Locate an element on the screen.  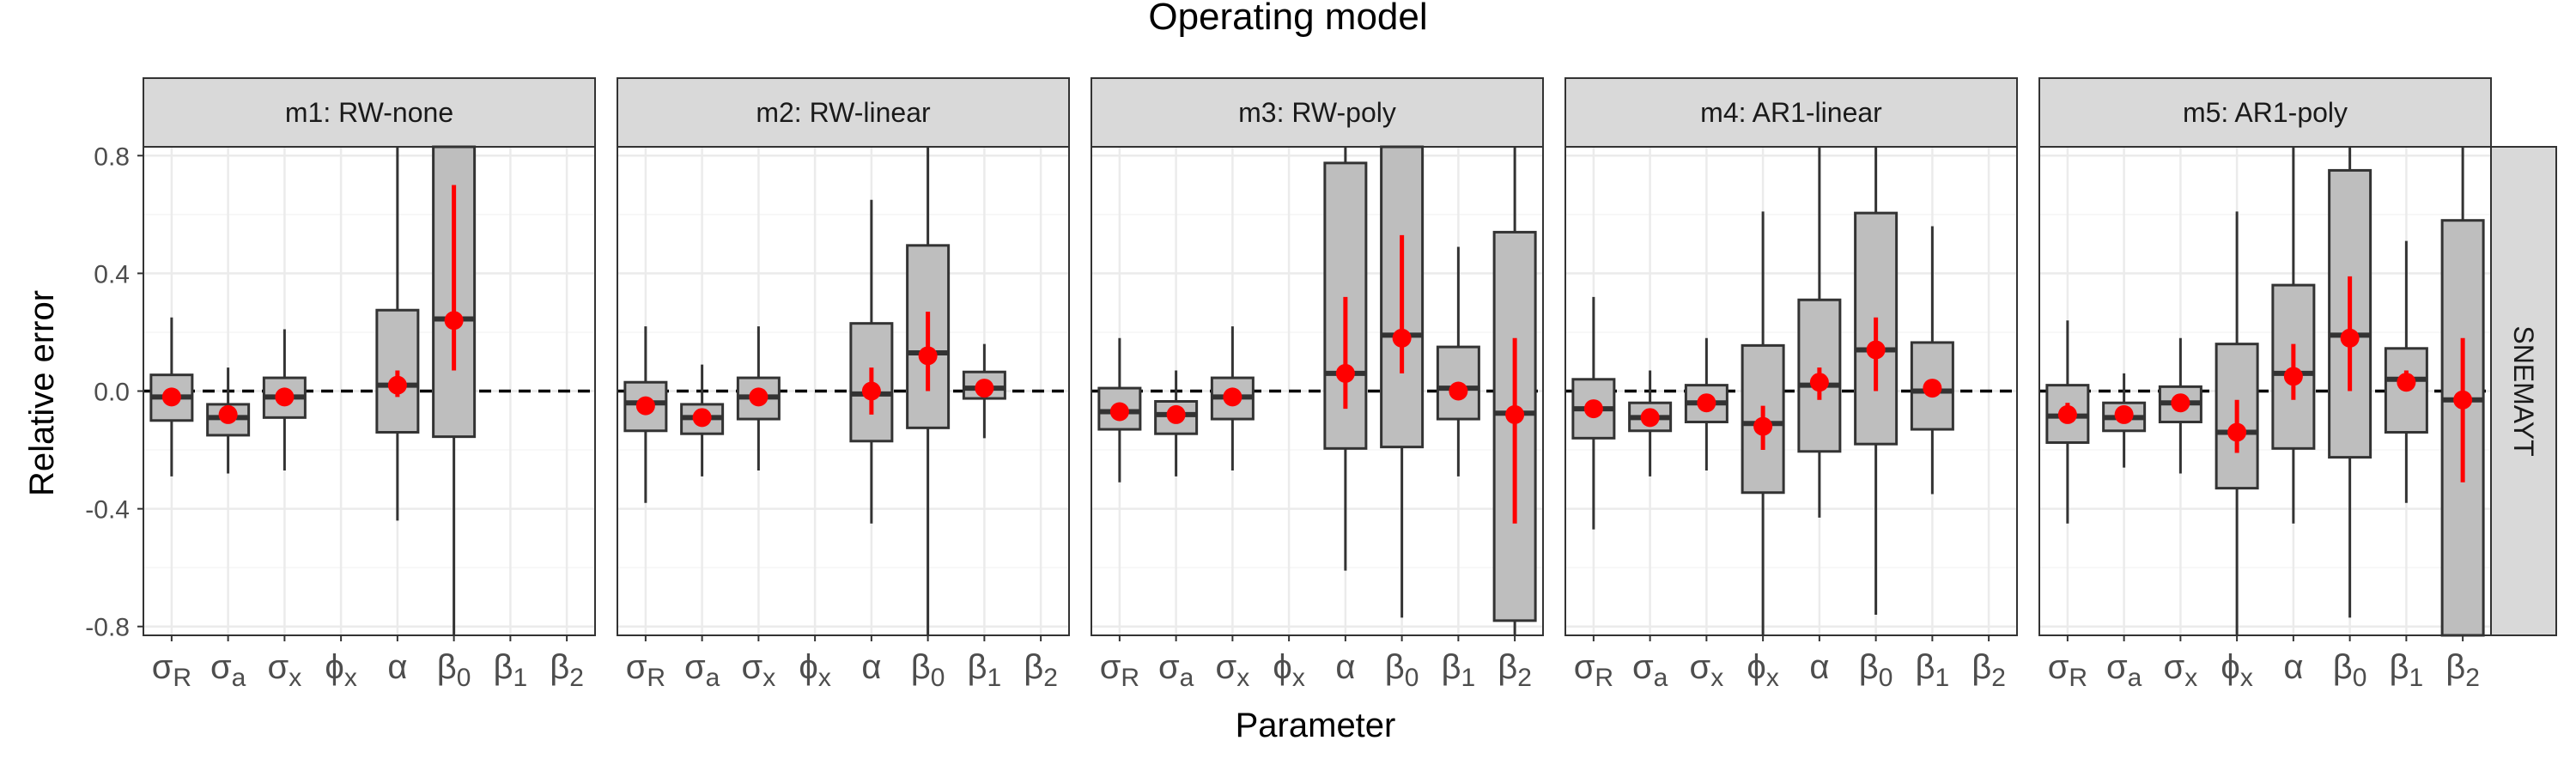
chart-title: Operating model is located at coordinates (1287, 19).